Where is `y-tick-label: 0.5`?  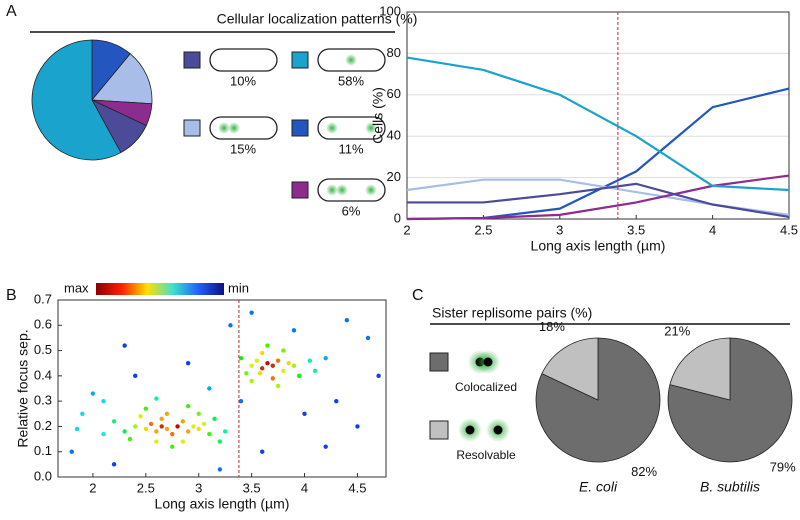
y-tick-label: 0.5 is located at coordinates (43, 349).